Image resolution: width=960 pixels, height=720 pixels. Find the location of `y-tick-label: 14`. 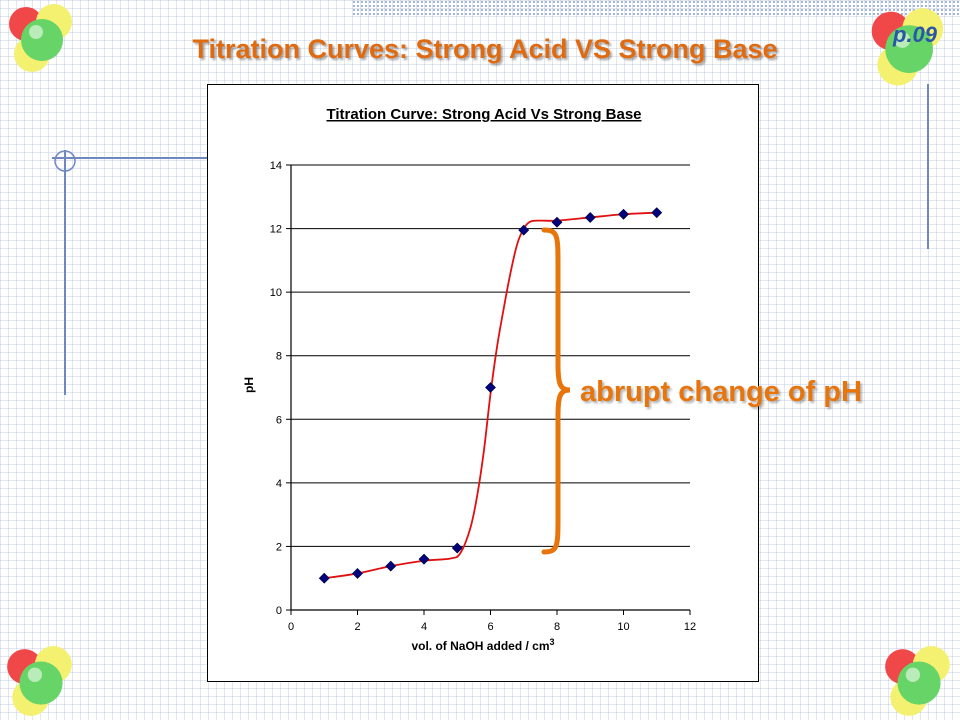

y-tick-label: 14 is located at coordinates (276, 166).